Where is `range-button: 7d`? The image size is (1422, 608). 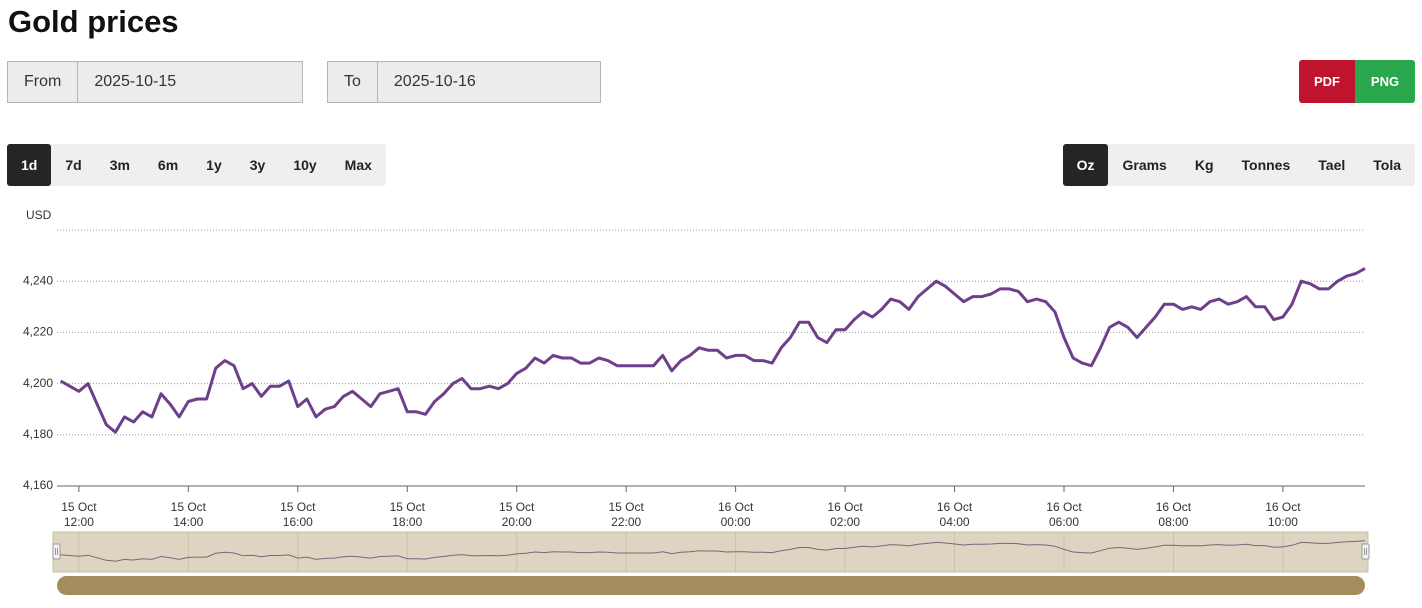
range-button: 7d is located at coordinates (73, 165).